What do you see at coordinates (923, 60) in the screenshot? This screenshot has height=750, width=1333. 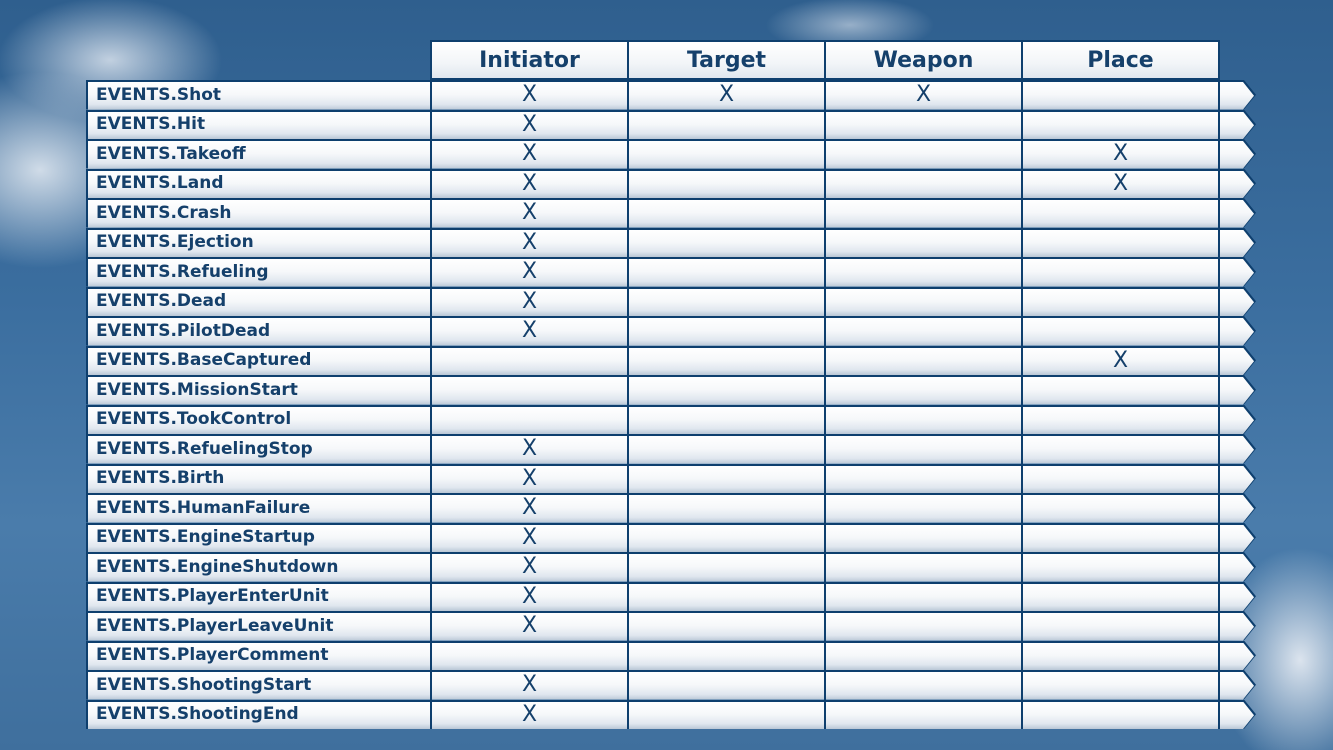 I see `column-header-weapon: Weapon` at bounding box center [923, 60].